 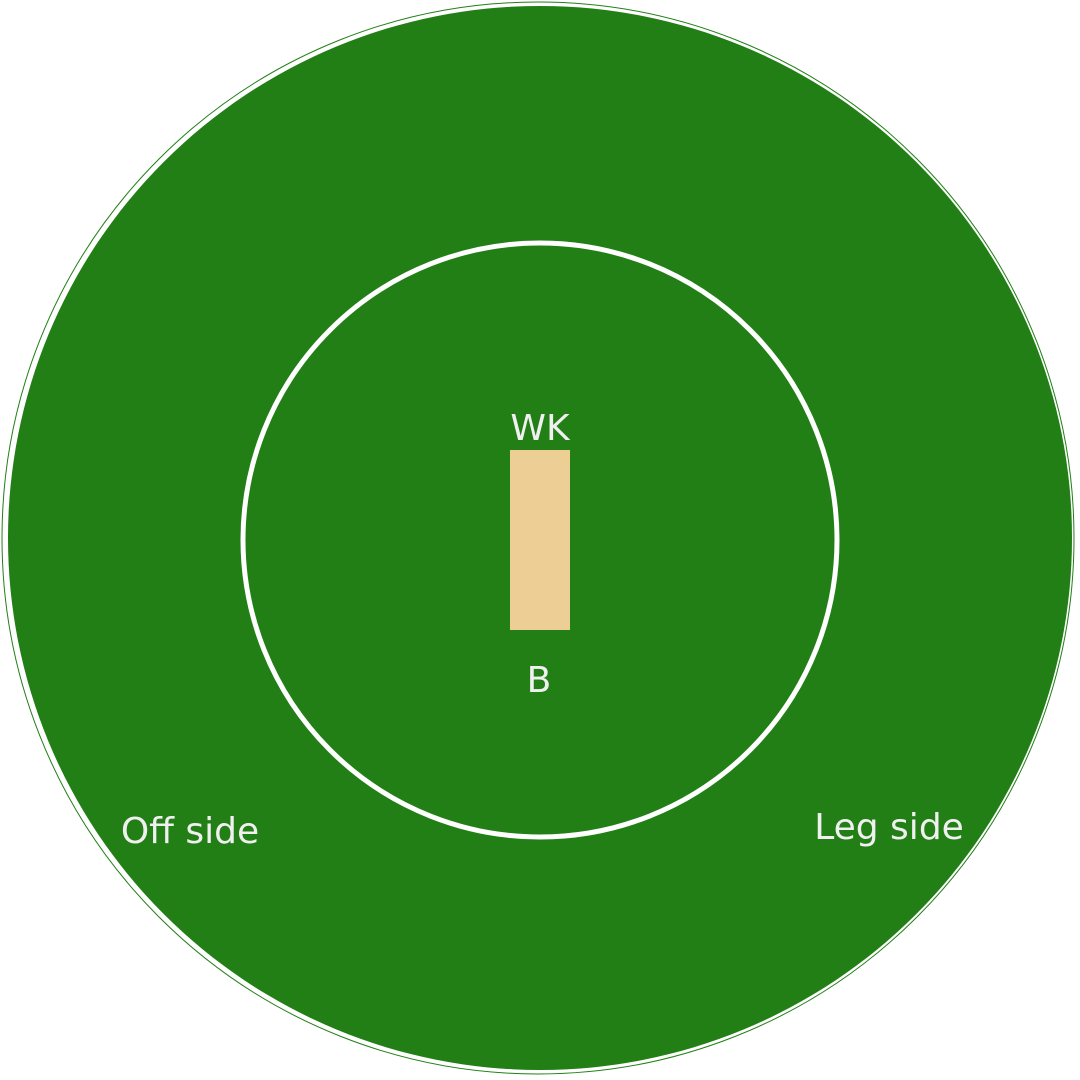 I want to click on pitch, so click(x=540, y=540).